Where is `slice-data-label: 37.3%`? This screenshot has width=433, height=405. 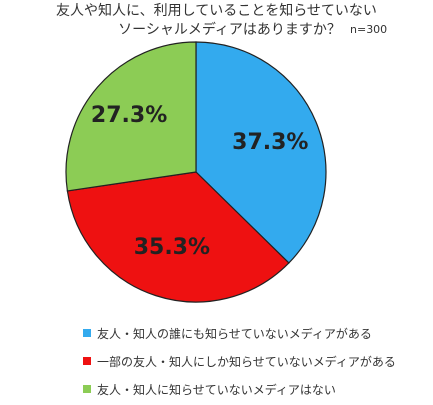 slice-data-label: 37.3% is located at coordinates (270, 142).